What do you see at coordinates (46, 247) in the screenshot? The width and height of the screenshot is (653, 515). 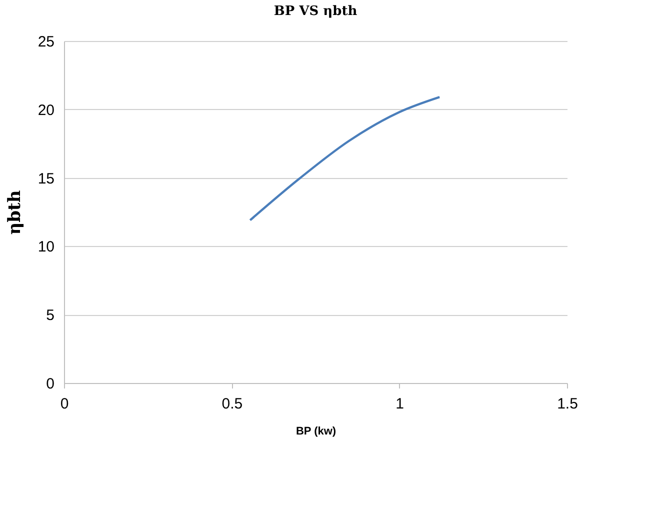 I see `y-tick-label: 10` at bounding box center [46, 247].